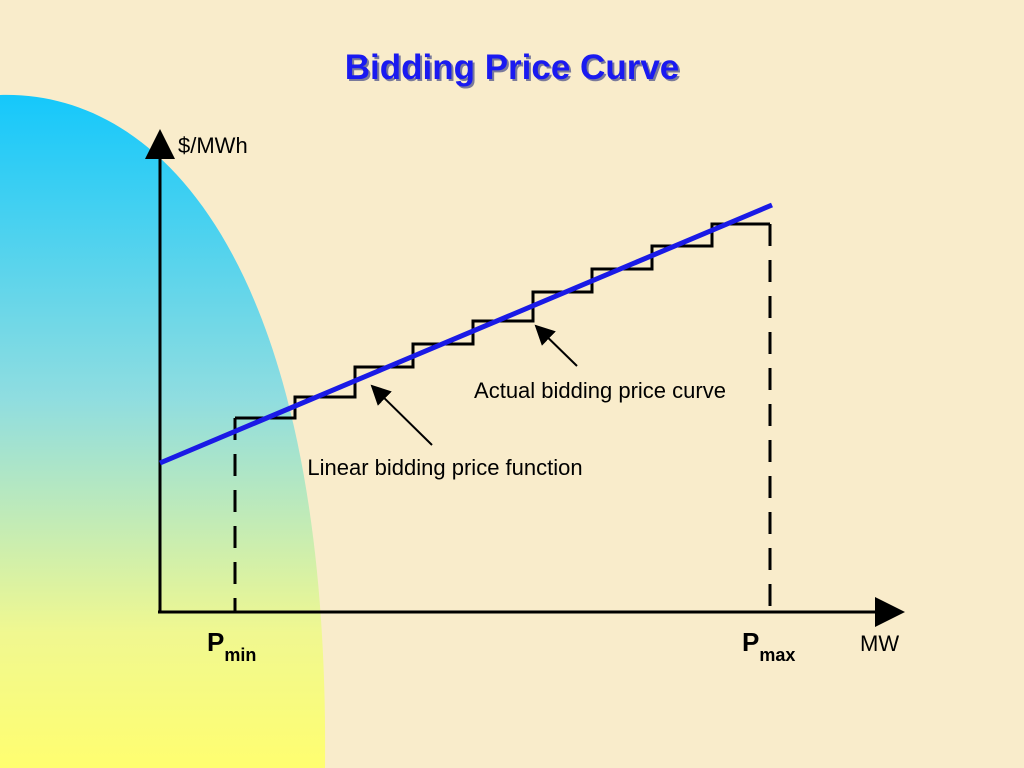  What do you see at coordinates (777, 655) in the screenshot?
I see `marker-sub: max` at bounding box center [777, 655].